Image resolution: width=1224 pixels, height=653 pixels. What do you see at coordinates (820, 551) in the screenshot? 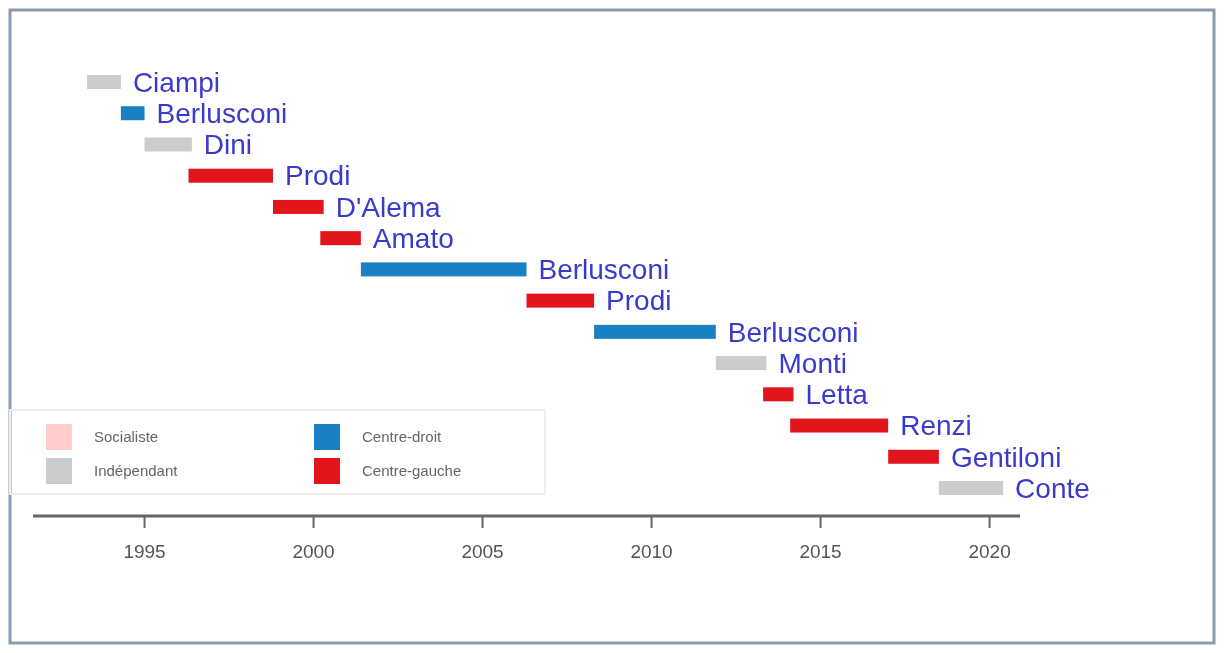
I see `x-tick-label: 2015` at bounding box center [820, 551].